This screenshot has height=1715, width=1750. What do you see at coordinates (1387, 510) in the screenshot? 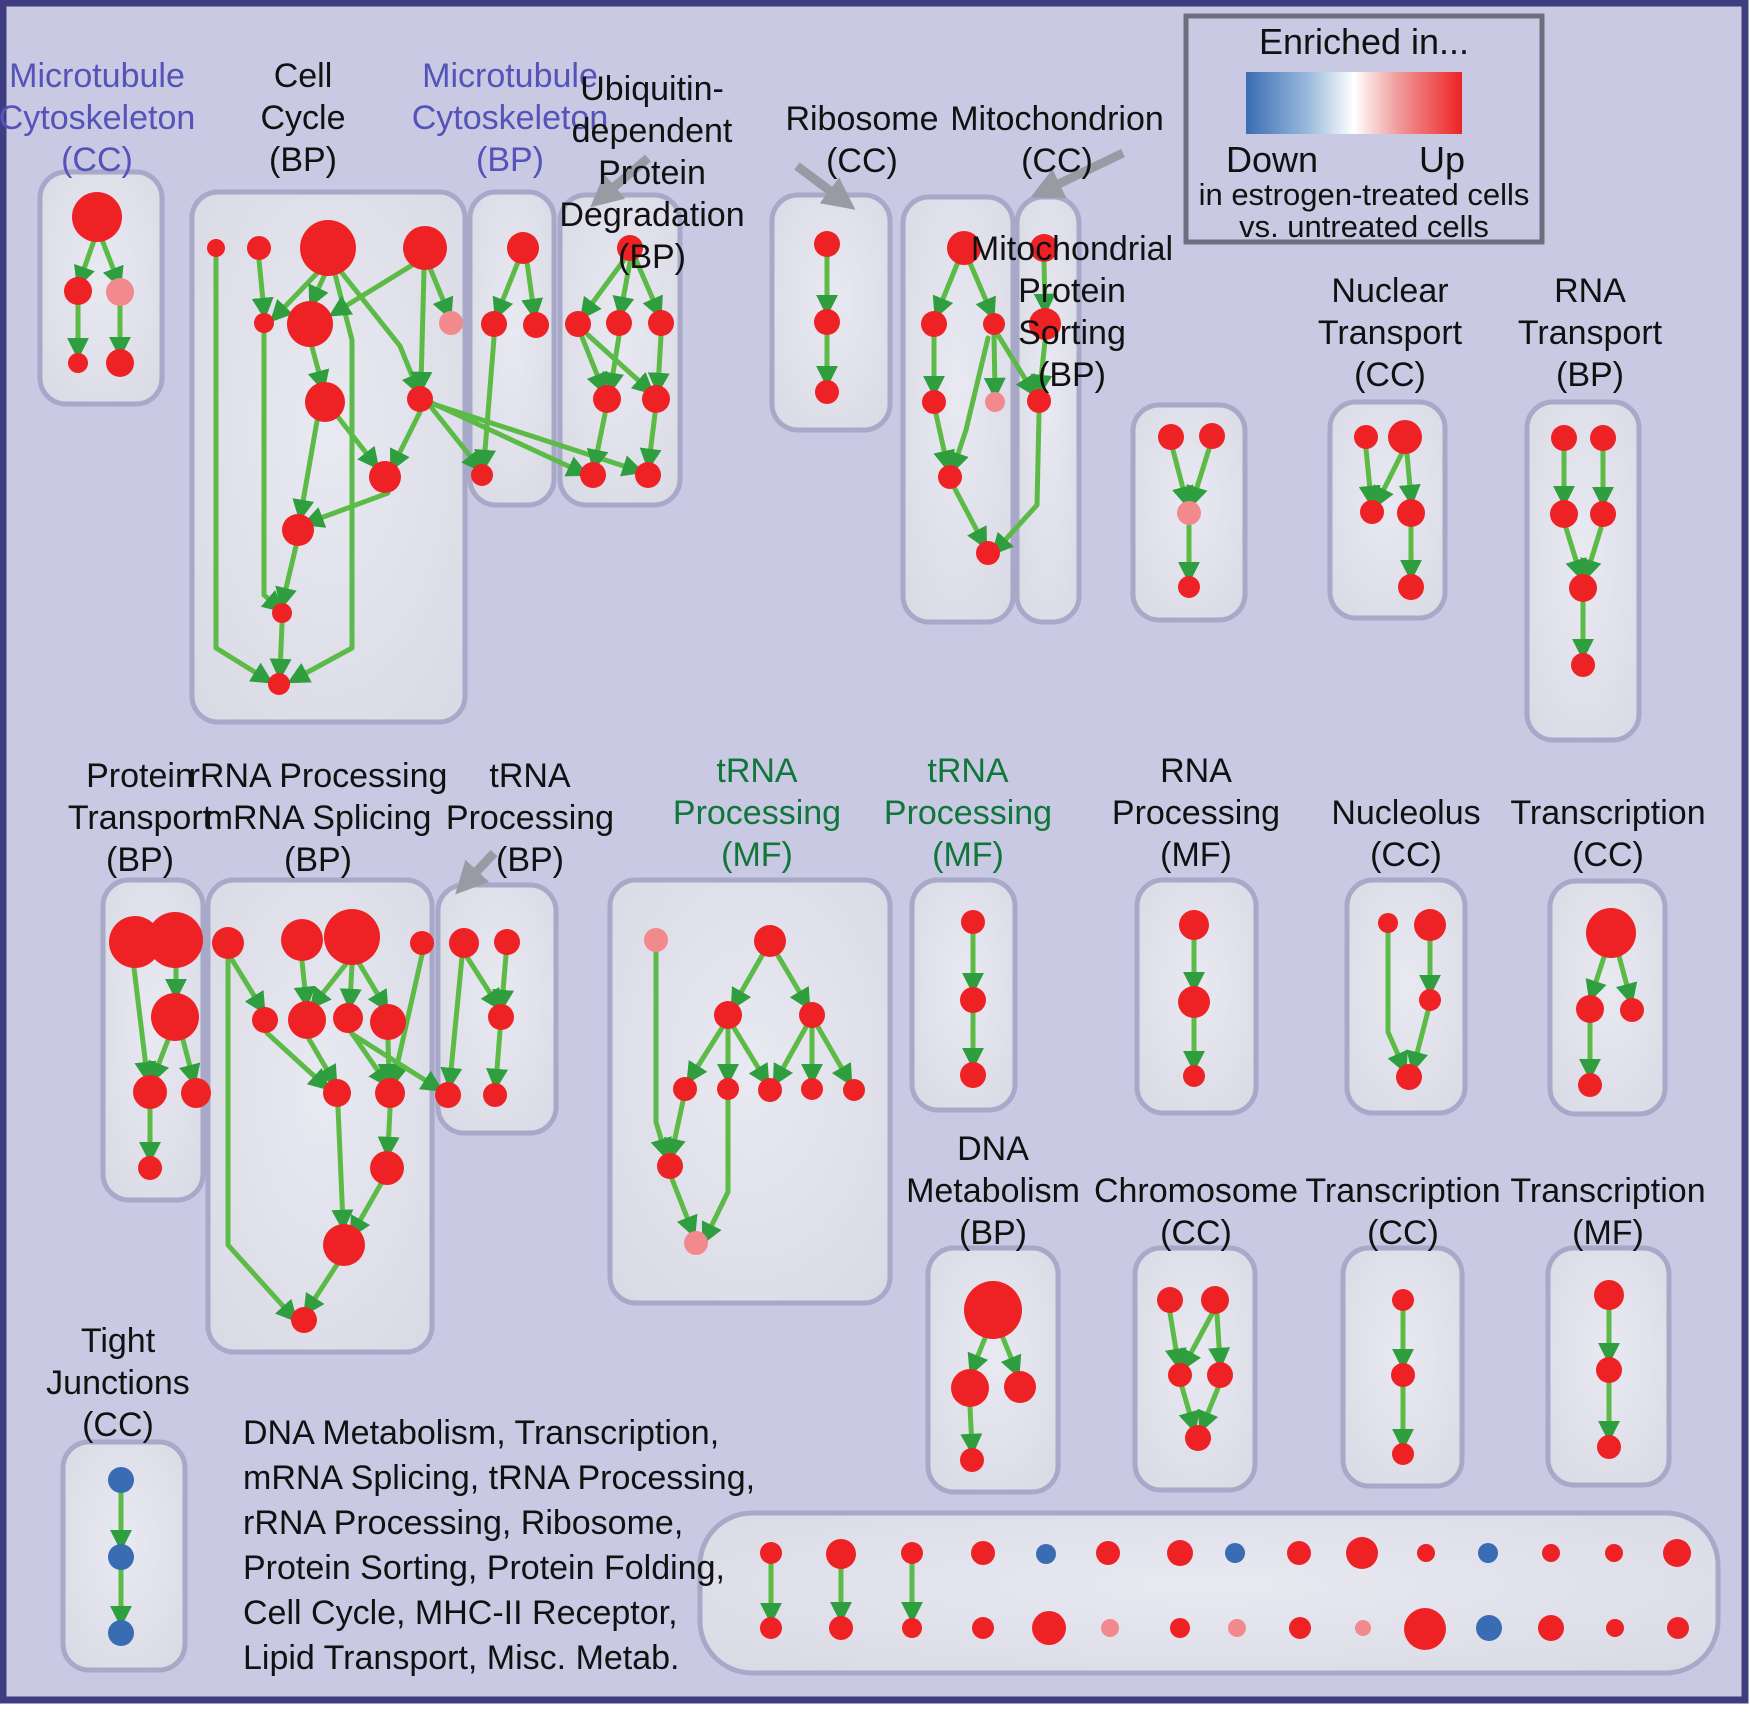
I see `cluster-box-nuclear-transport` at bounding box center [1387, 510].